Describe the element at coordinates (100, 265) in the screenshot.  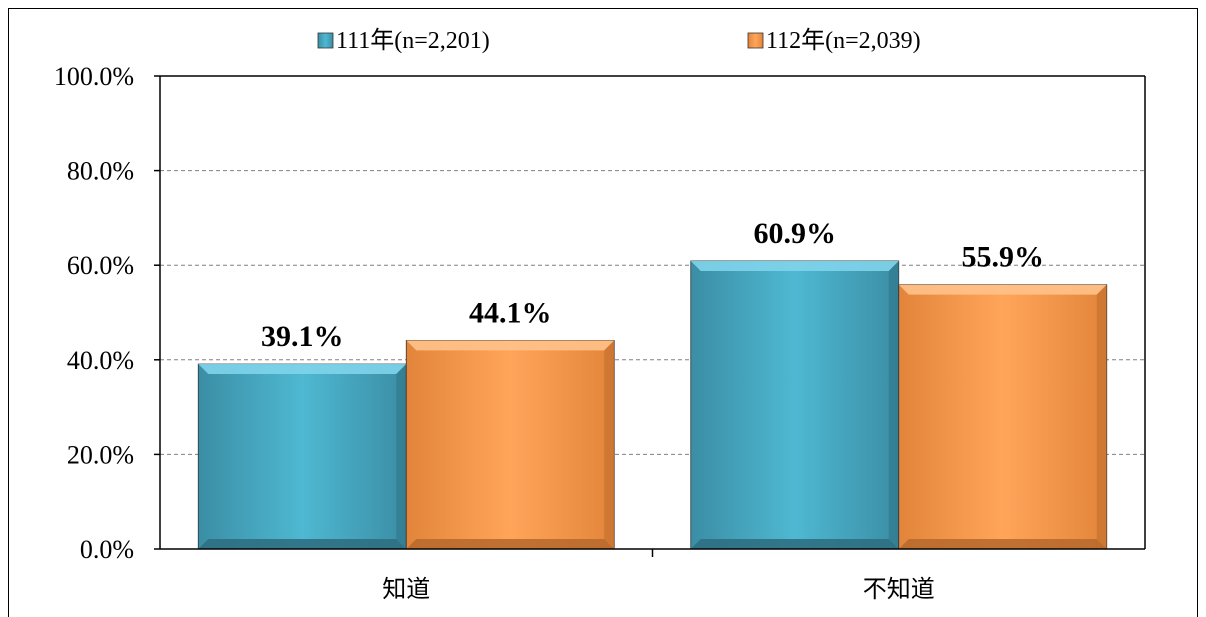
I see `y-tick-label: 60.0%` at that location.